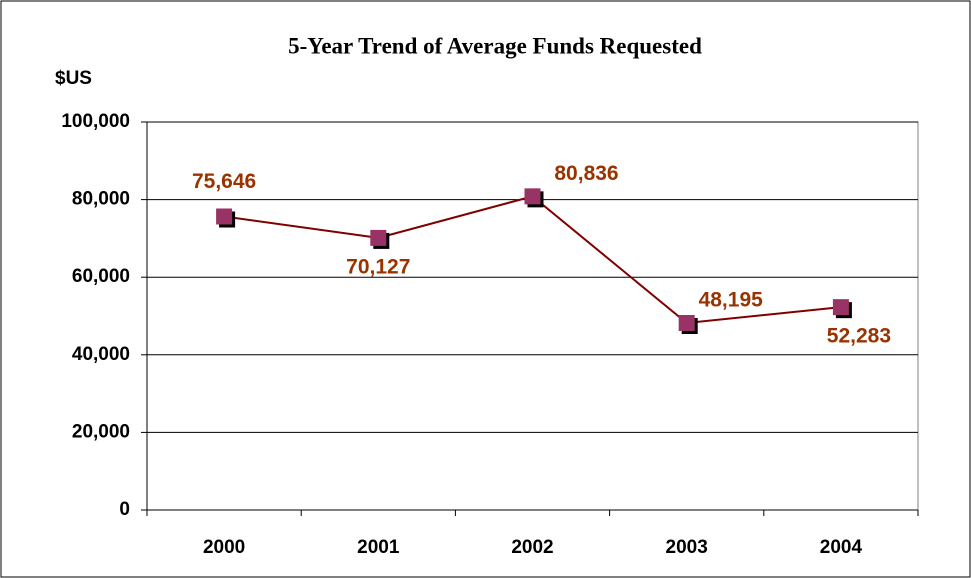  I want to click on x-tick-label: 2001, so click(378, 547).